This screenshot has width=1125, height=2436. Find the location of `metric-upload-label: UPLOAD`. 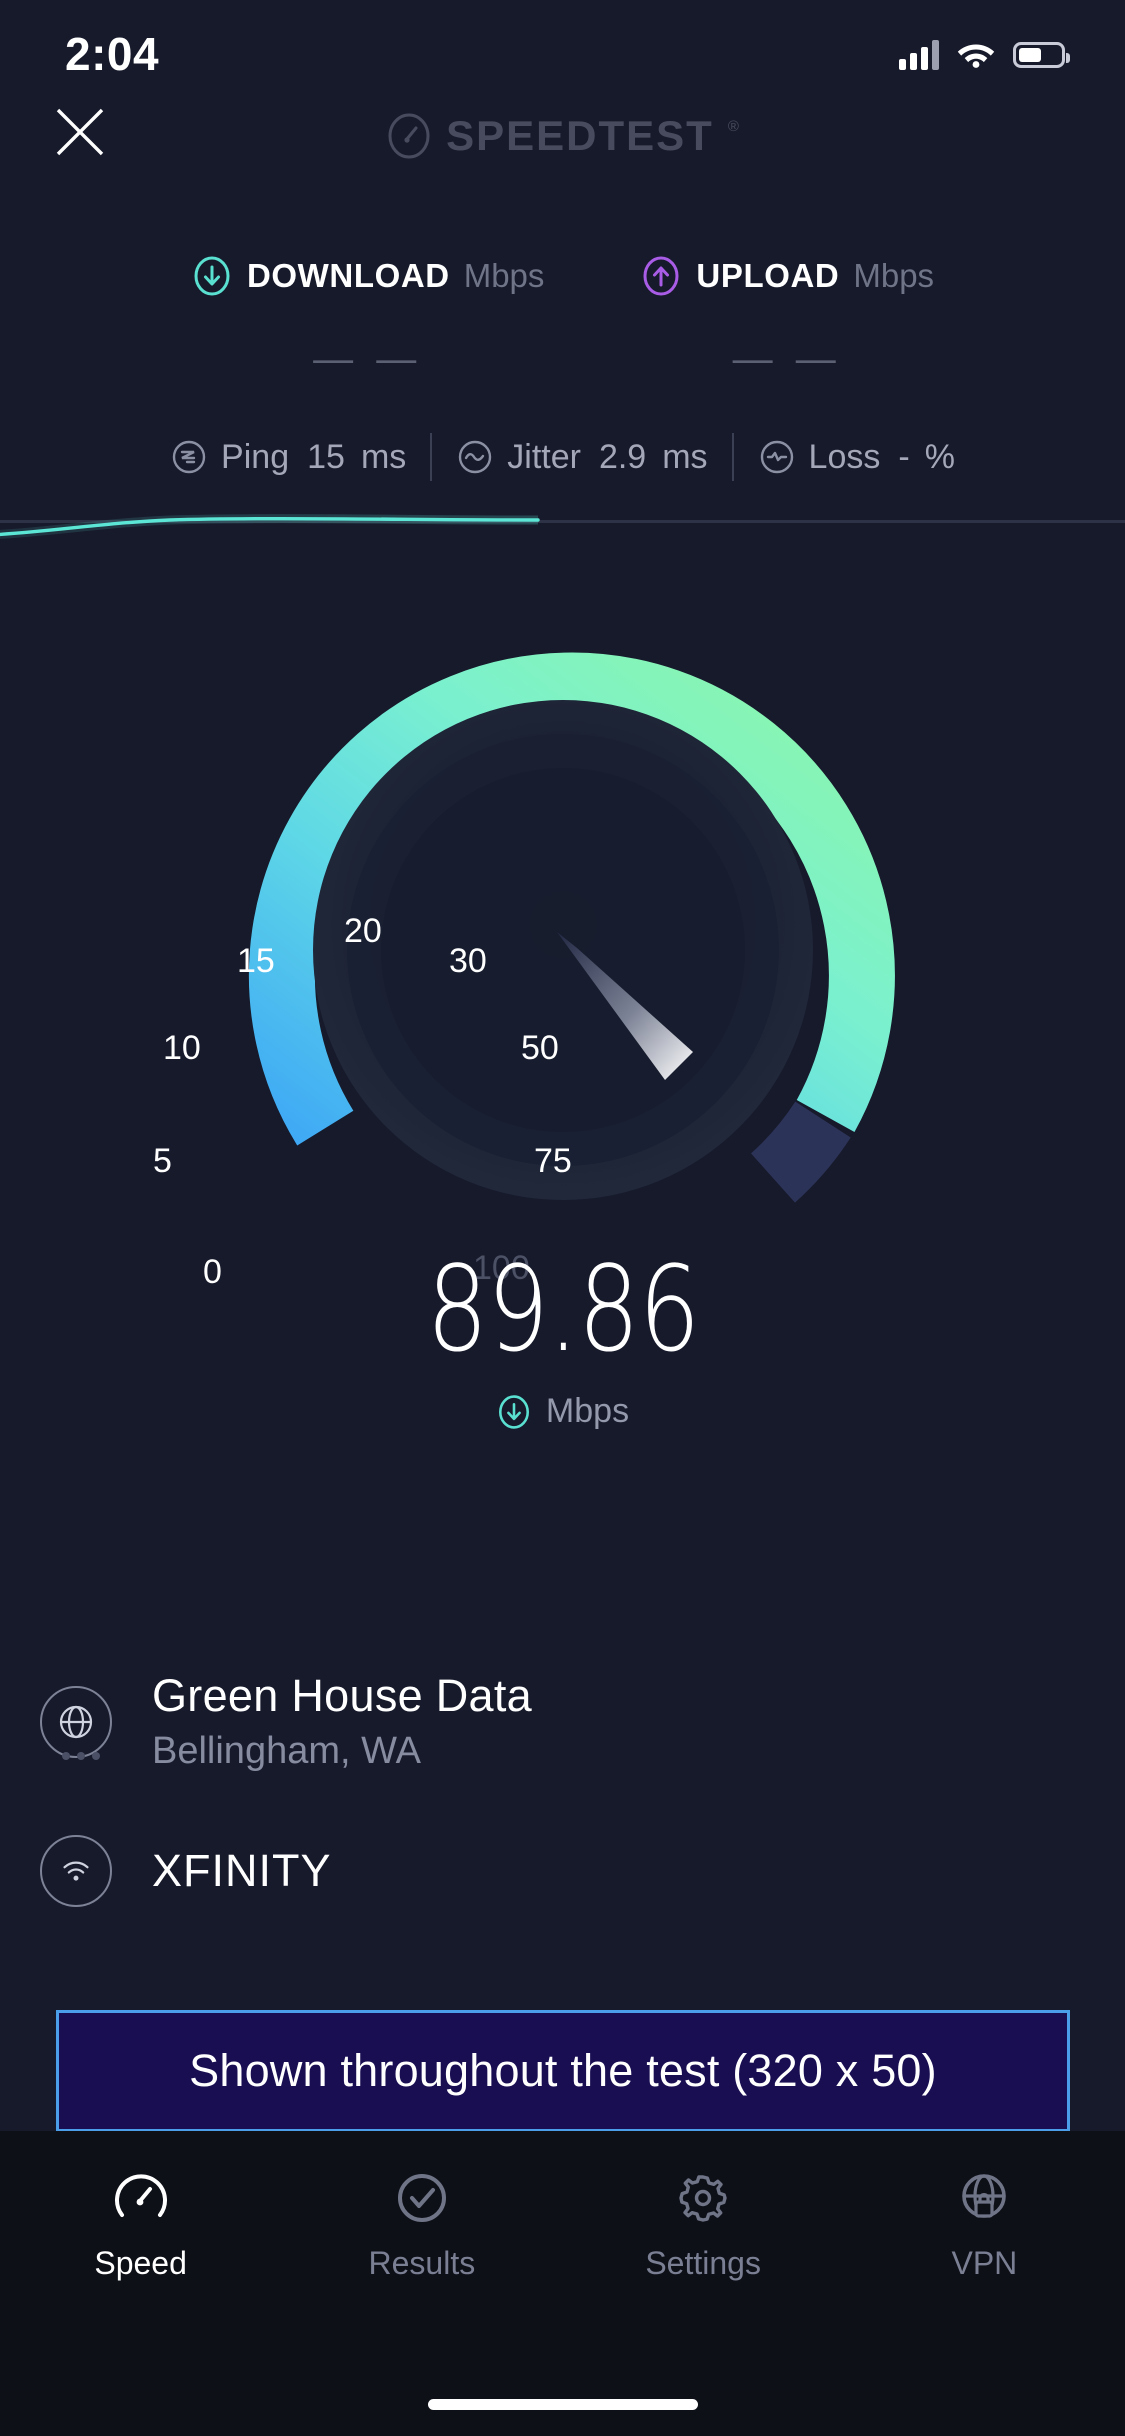

metric-upload-label: UPLOAD is located at coordinates (768, 275).